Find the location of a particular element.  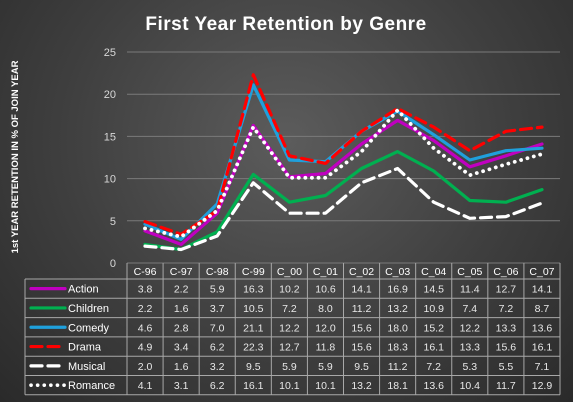

data-cell: 2.8 is located at coordinates (181, 328).